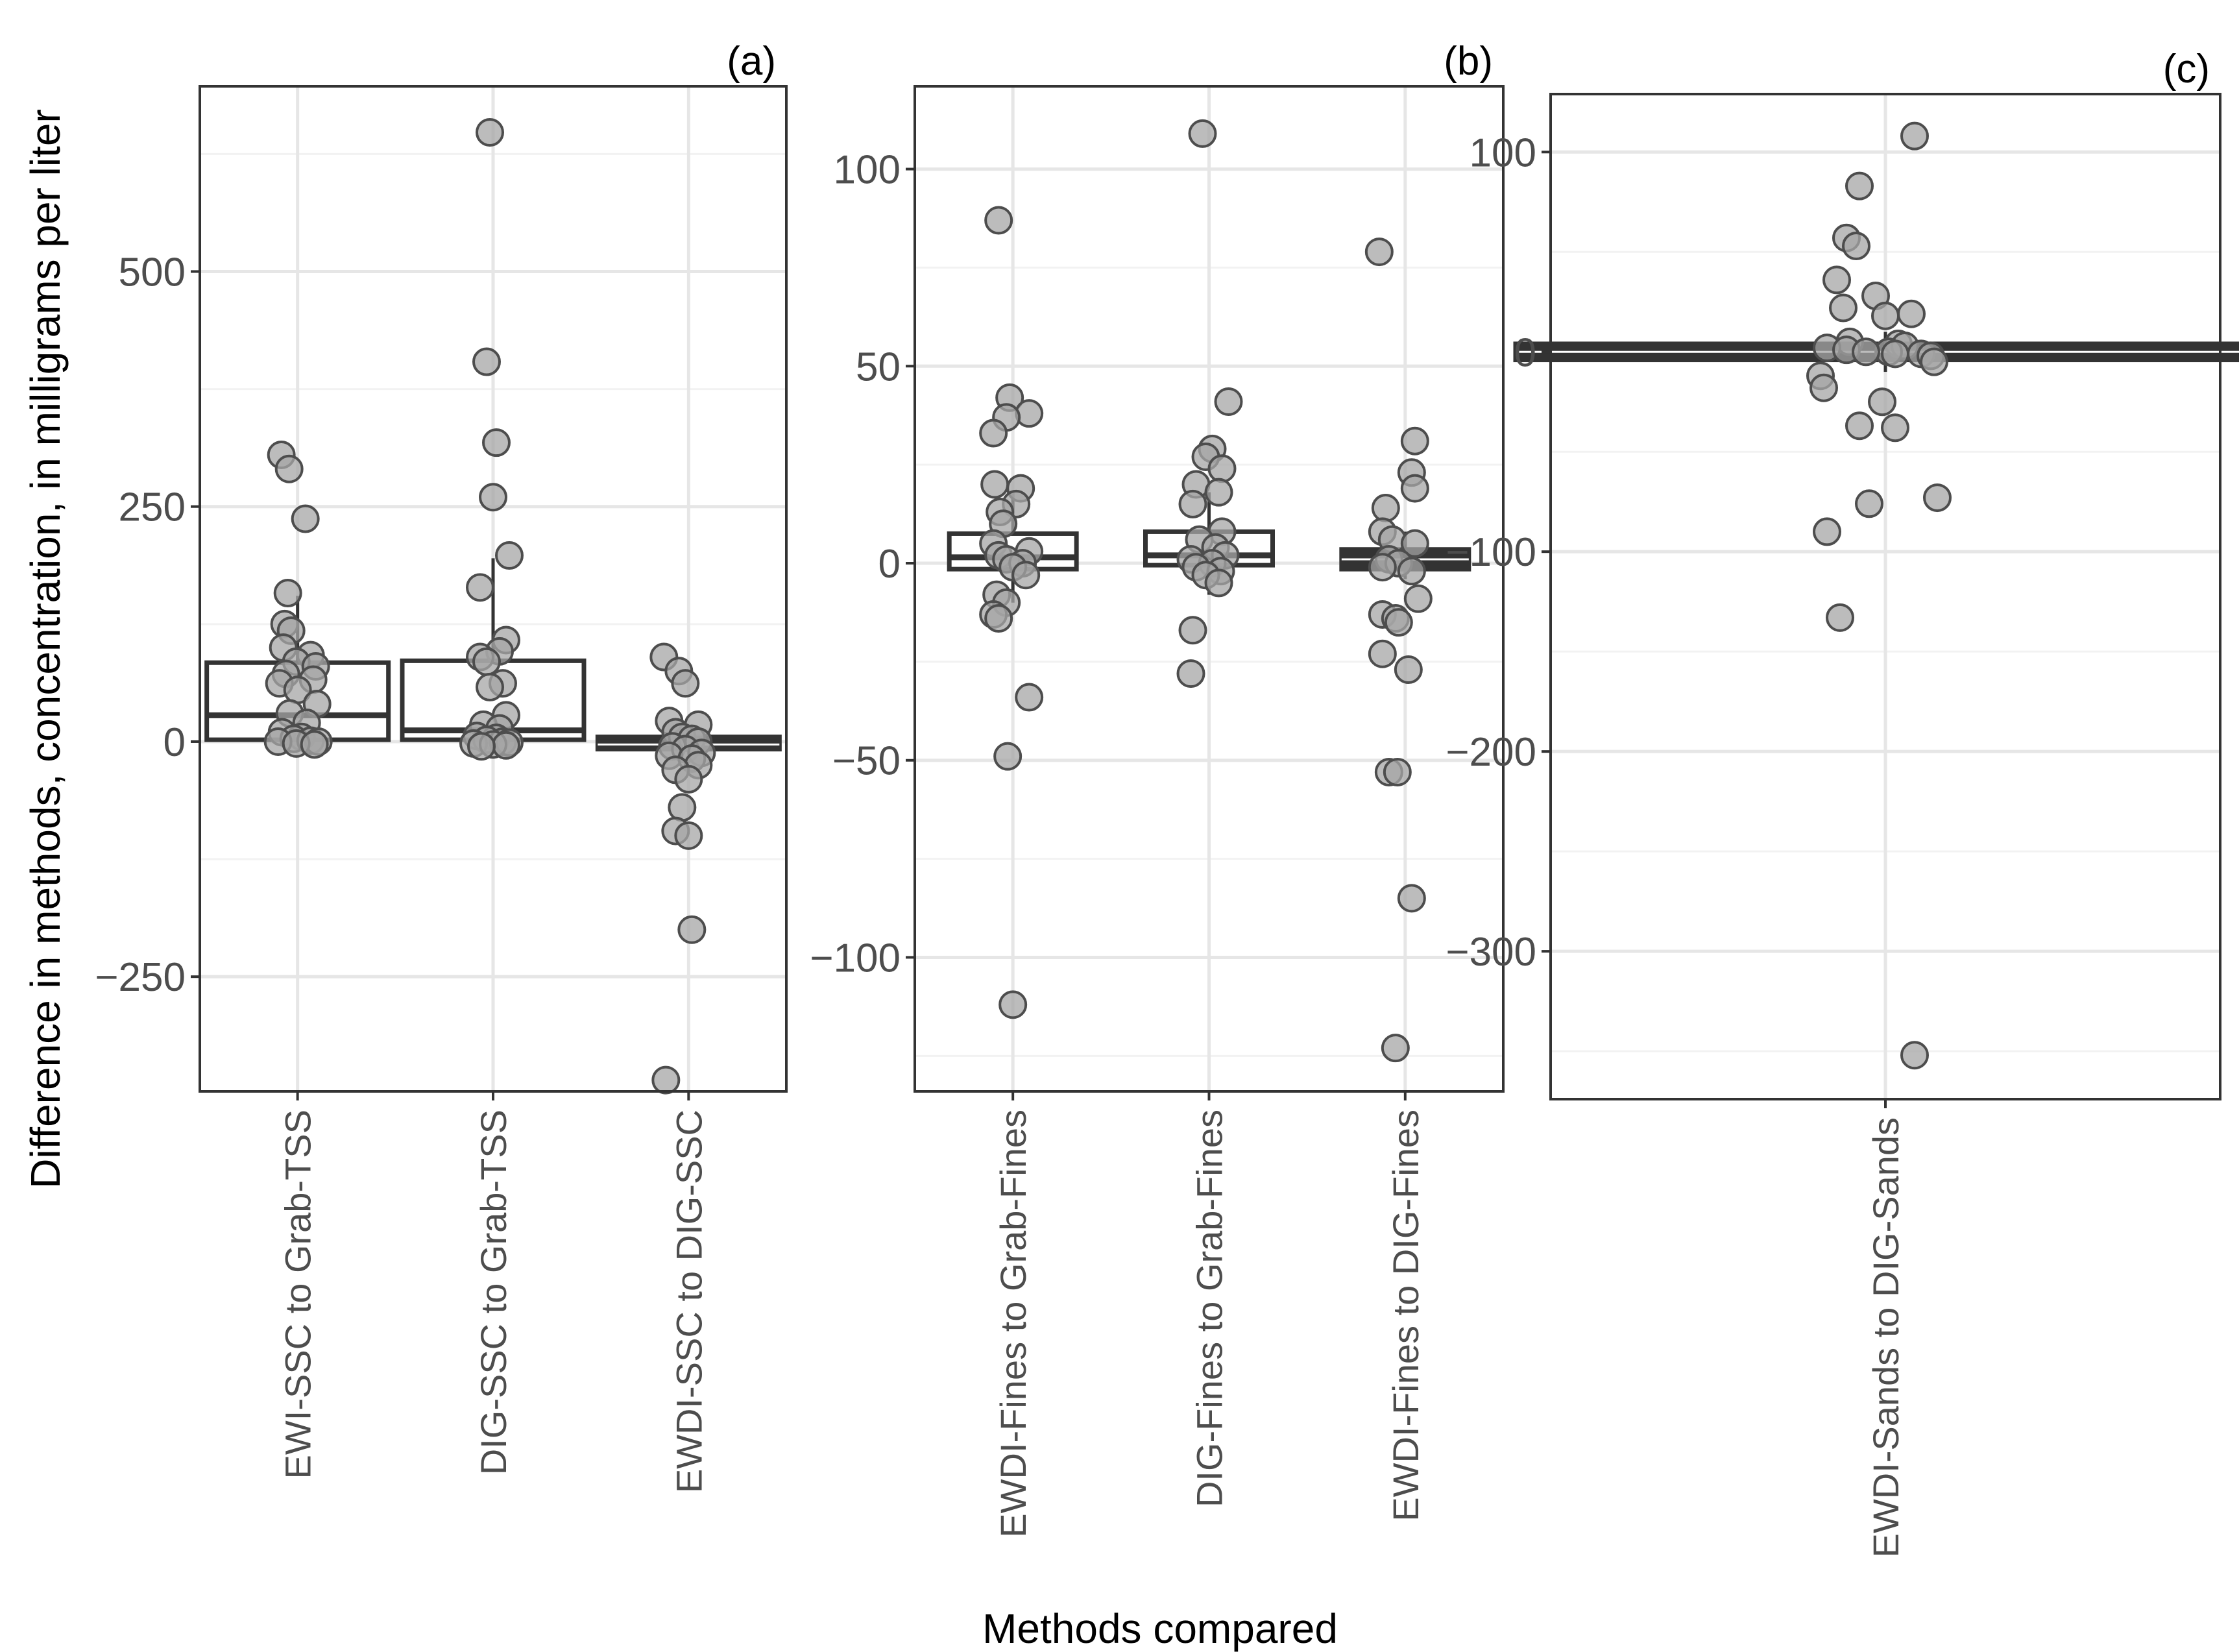  Describe the element at coordinates (1491, 752) in the screenshot. I see `y-tick-label: −200` at that location.